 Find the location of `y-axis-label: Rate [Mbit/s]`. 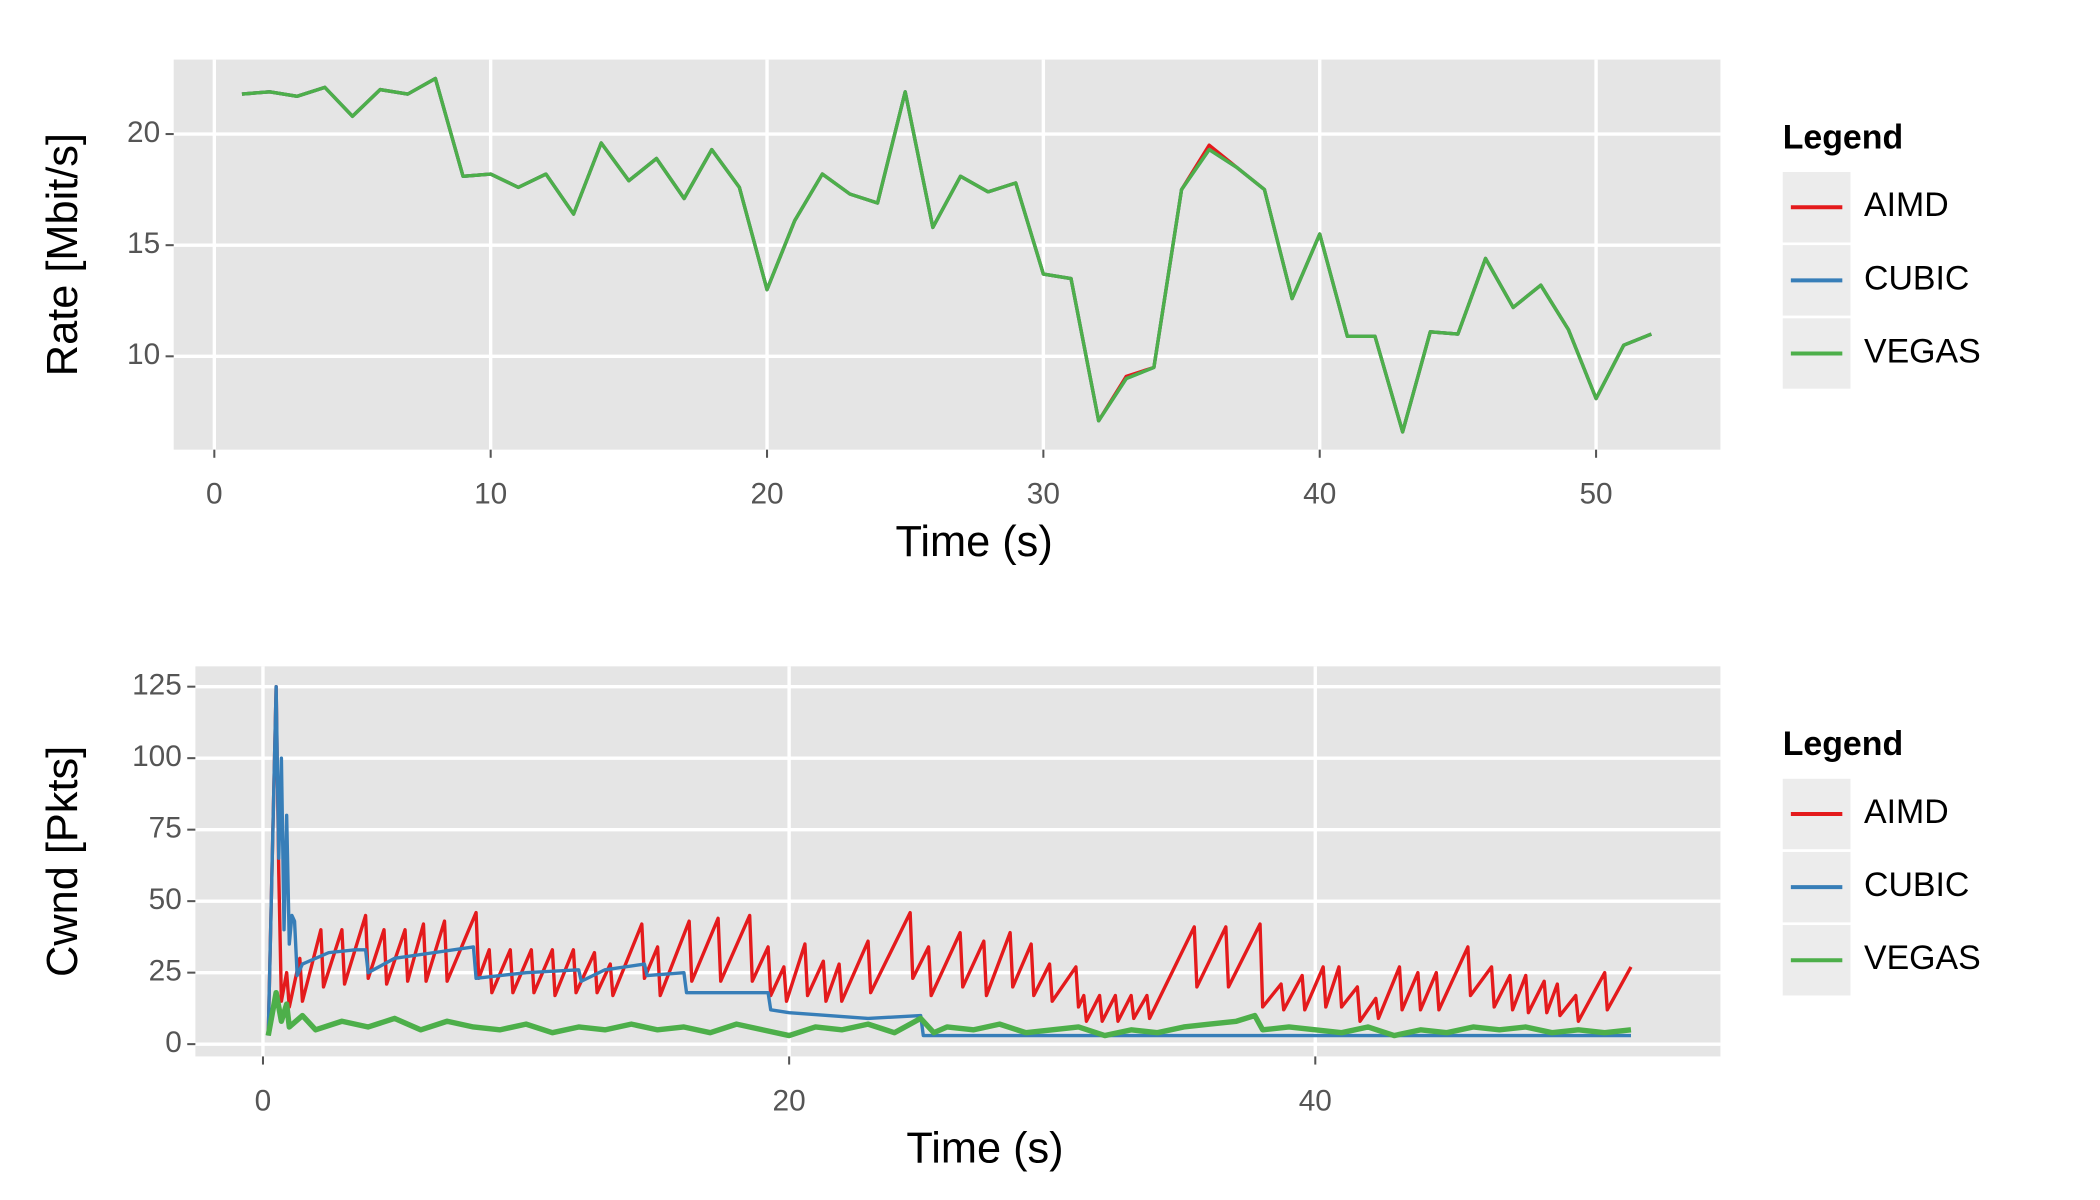

y-axis-label: Rate [Mbit/s] is located at coordinates (63, 254).